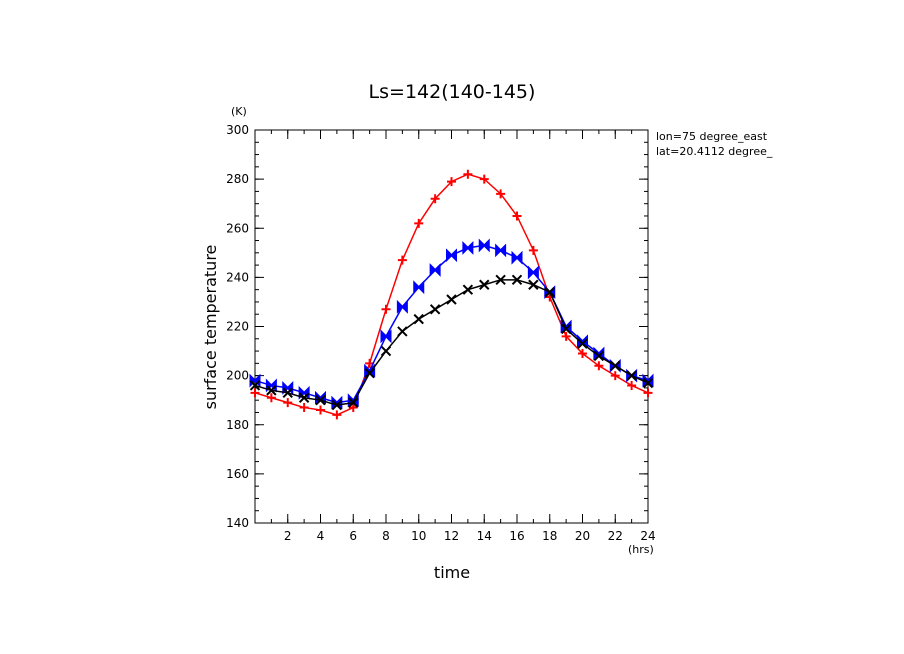 This screenshot has width=904, height=654. I want to click on x-tick-label: 10, so click(418, 536).